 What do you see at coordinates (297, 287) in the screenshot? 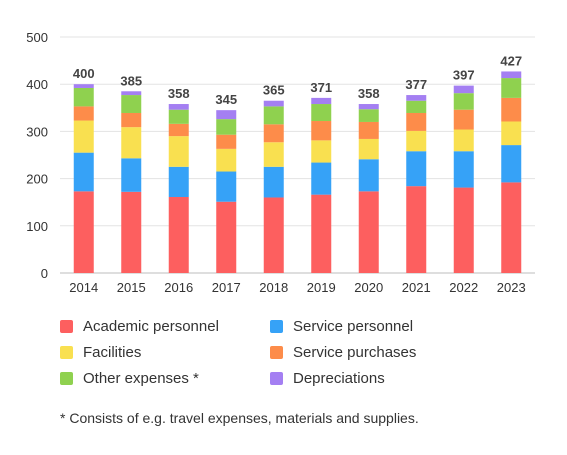
I see `x-axis-tick-labels: 2014 2015 2016 2017 2018 2019 2020 2021 2022 2023` at bounding box center [297, 287].